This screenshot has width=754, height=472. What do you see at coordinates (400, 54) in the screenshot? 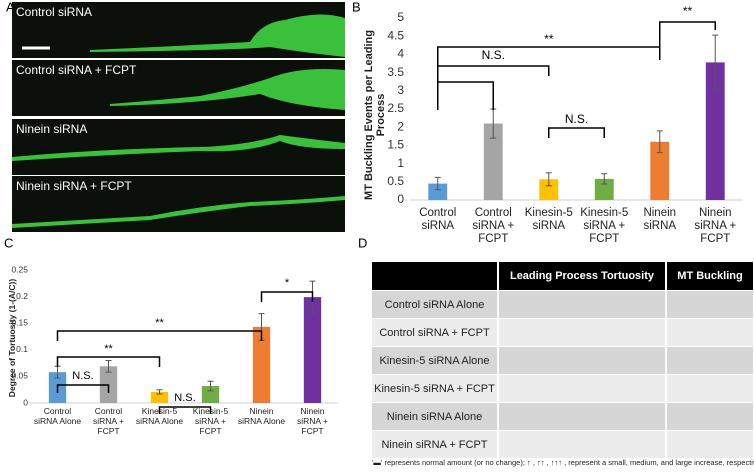
I see `y-tick-label: 4` at bounding box center [400, 54].